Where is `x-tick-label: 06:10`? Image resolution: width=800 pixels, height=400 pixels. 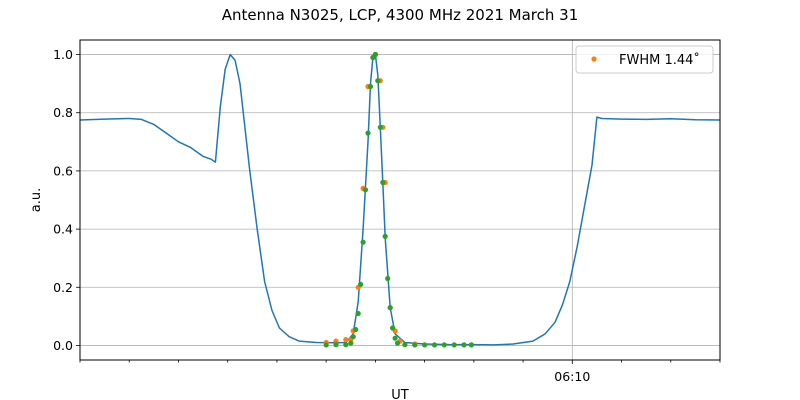 x-tick-label: 06:10 is located at coordinates (572, 376).